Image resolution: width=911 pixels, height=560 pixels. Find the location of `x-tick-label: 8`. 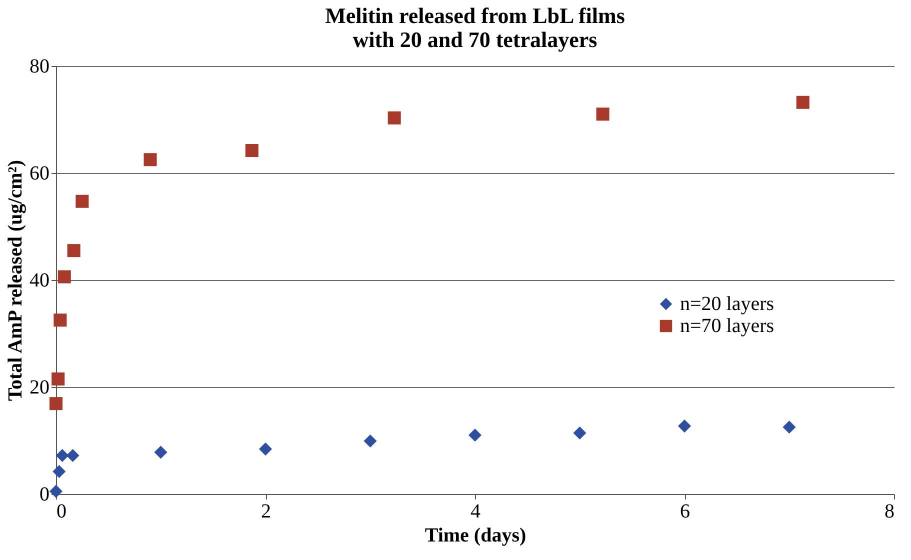

x-tick-label: 8 is located at coordinates (889, 511).